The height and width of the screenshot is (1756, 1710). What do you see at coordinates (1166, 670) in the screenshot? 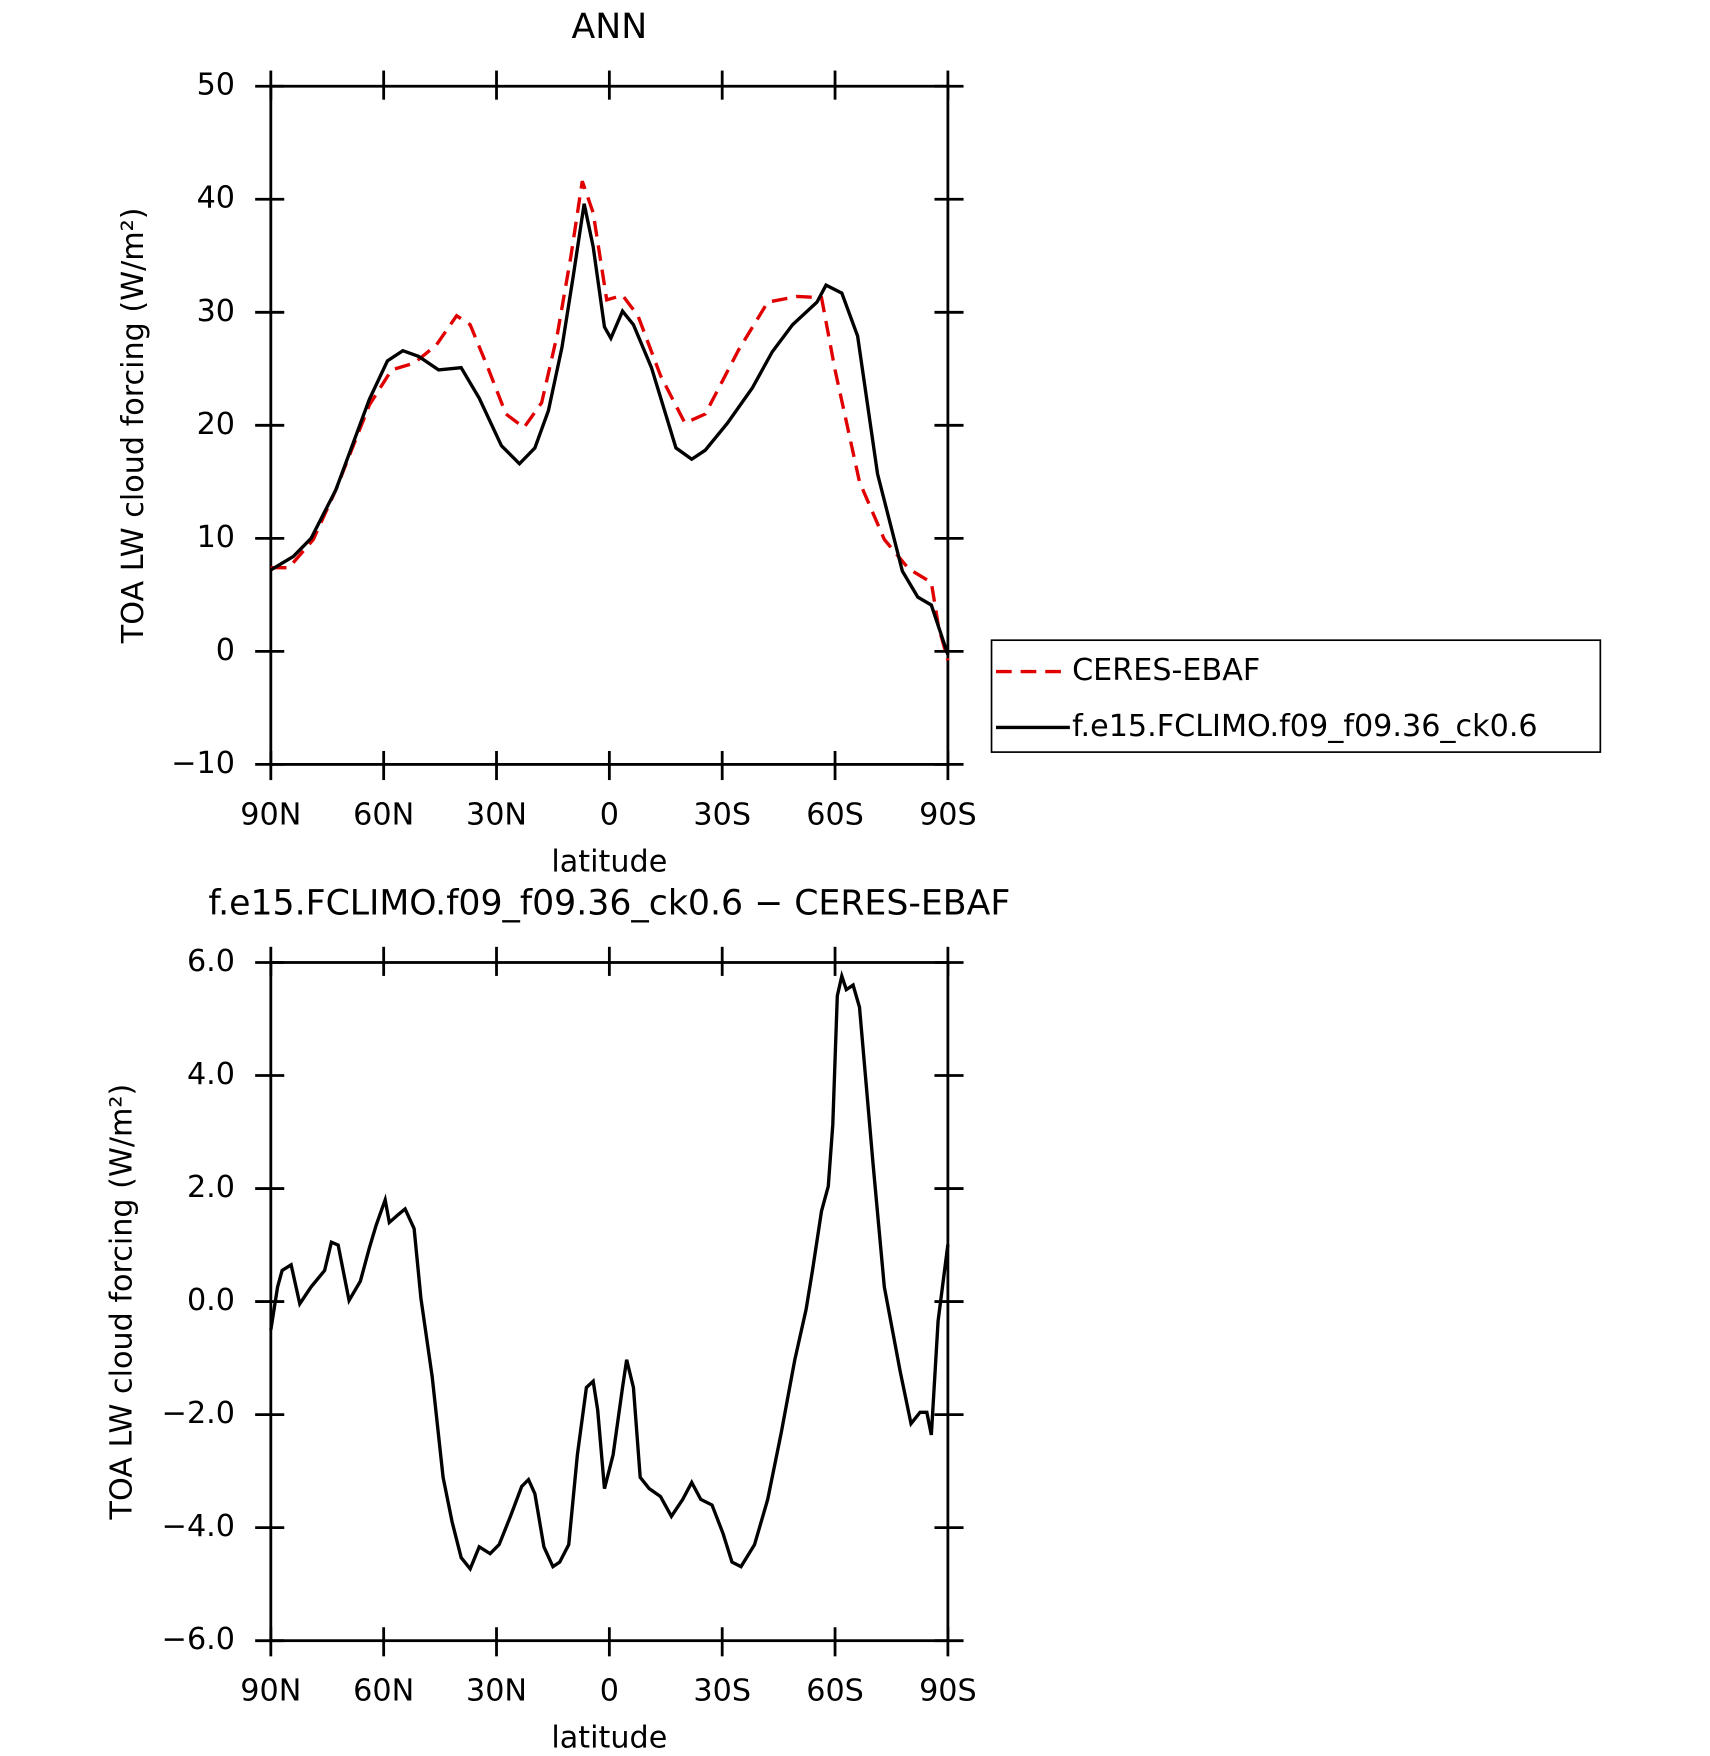
I see `legend-label: CERES-EBAF` at bounding box center [1166, 670].